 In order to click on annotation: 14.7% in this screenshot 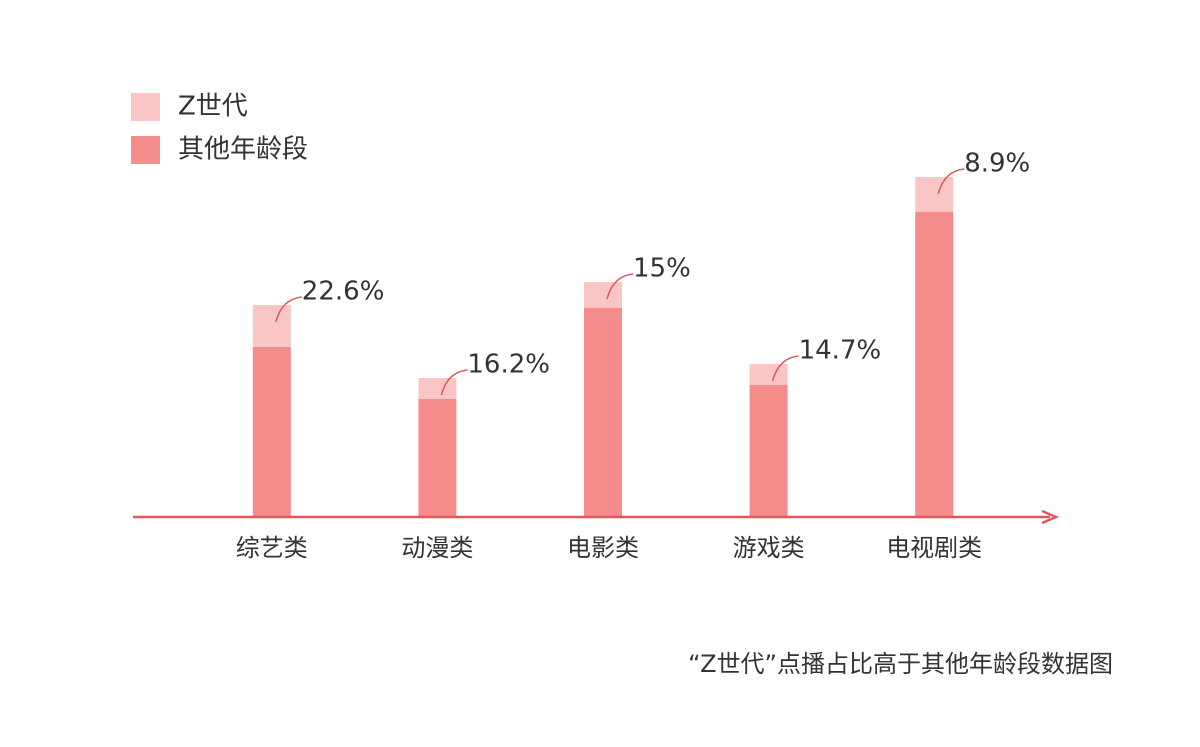, I will do `click(840, 351)`.